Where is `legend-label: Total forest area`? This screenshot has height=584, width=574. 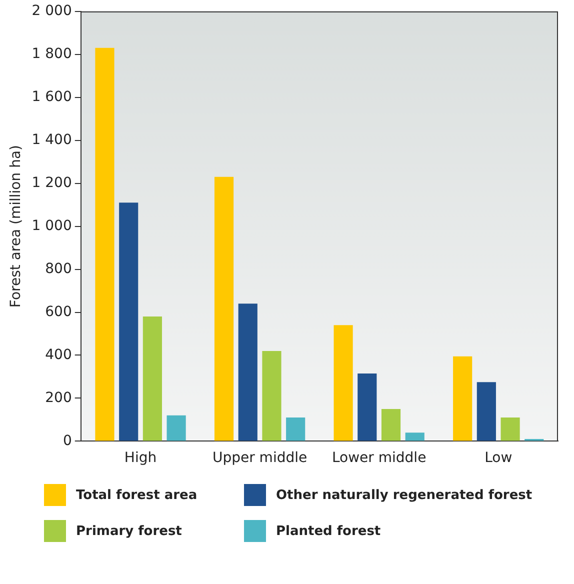
legend-label: Total forest area is located at coordinates (136, 495).